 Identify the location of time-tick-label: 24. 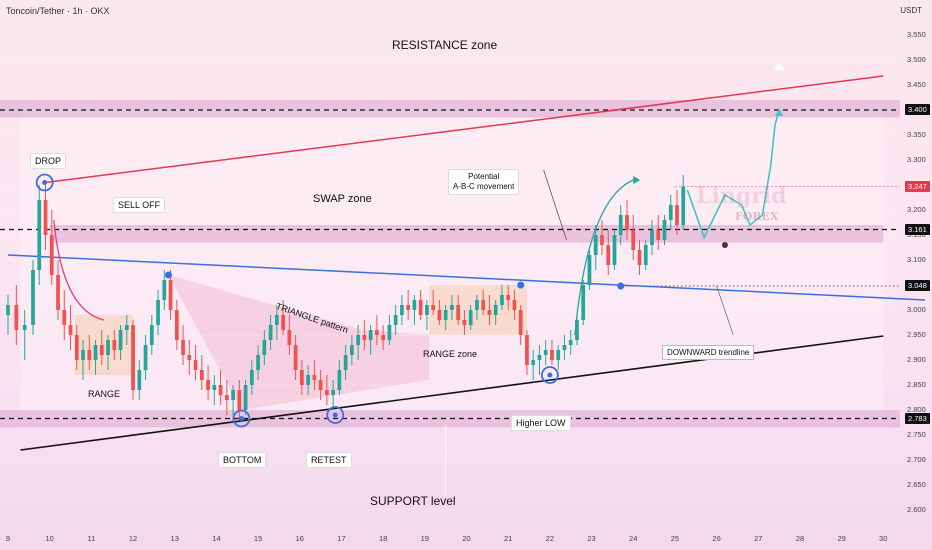
(633, 538).